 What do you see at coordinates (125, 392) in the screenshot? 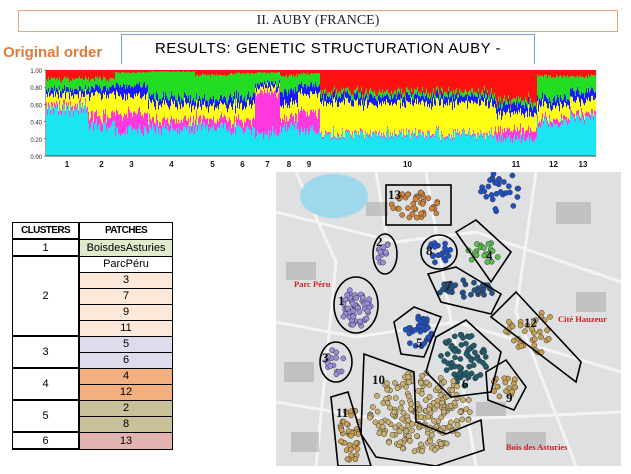
I see `patch-cell: 12` at bounding box center [125, 392].